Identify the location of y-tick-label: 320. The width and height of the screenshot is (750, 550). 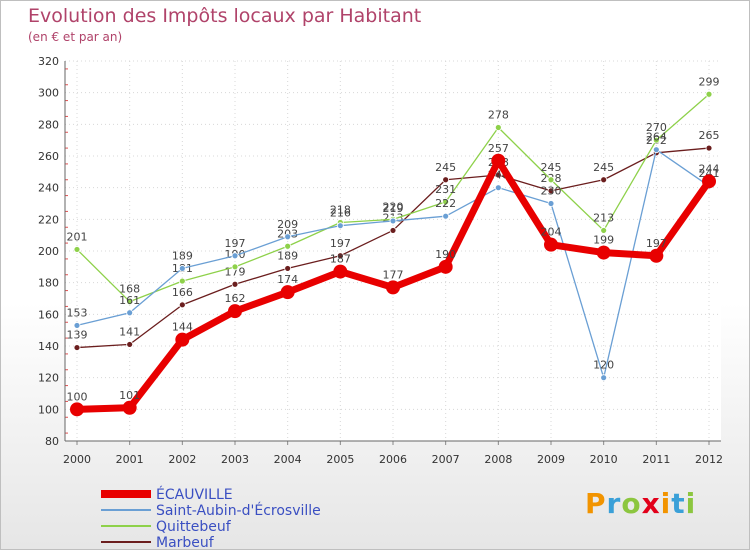
(48, 61).